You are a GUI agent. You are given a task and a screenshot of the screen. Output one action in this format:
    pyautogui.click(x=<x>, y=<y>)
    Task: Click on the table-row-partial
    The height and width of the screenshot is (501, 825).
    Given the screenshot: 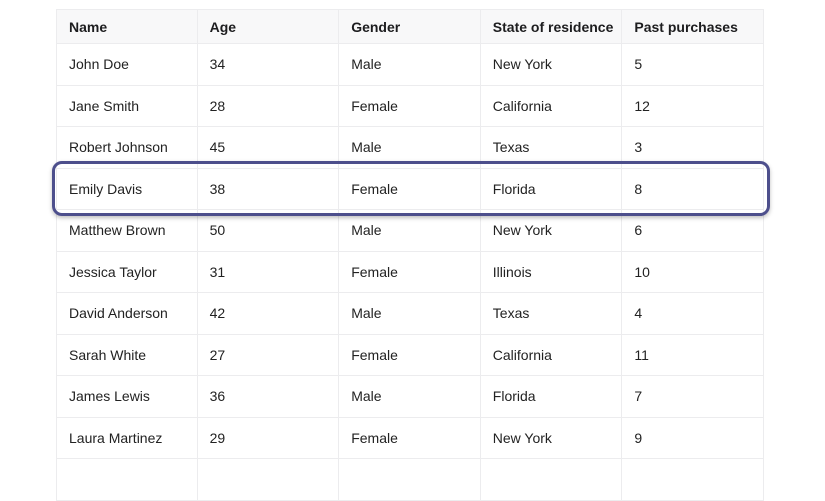 What is the action you would take?
    pyautogui.click(x=410, y=480)
    